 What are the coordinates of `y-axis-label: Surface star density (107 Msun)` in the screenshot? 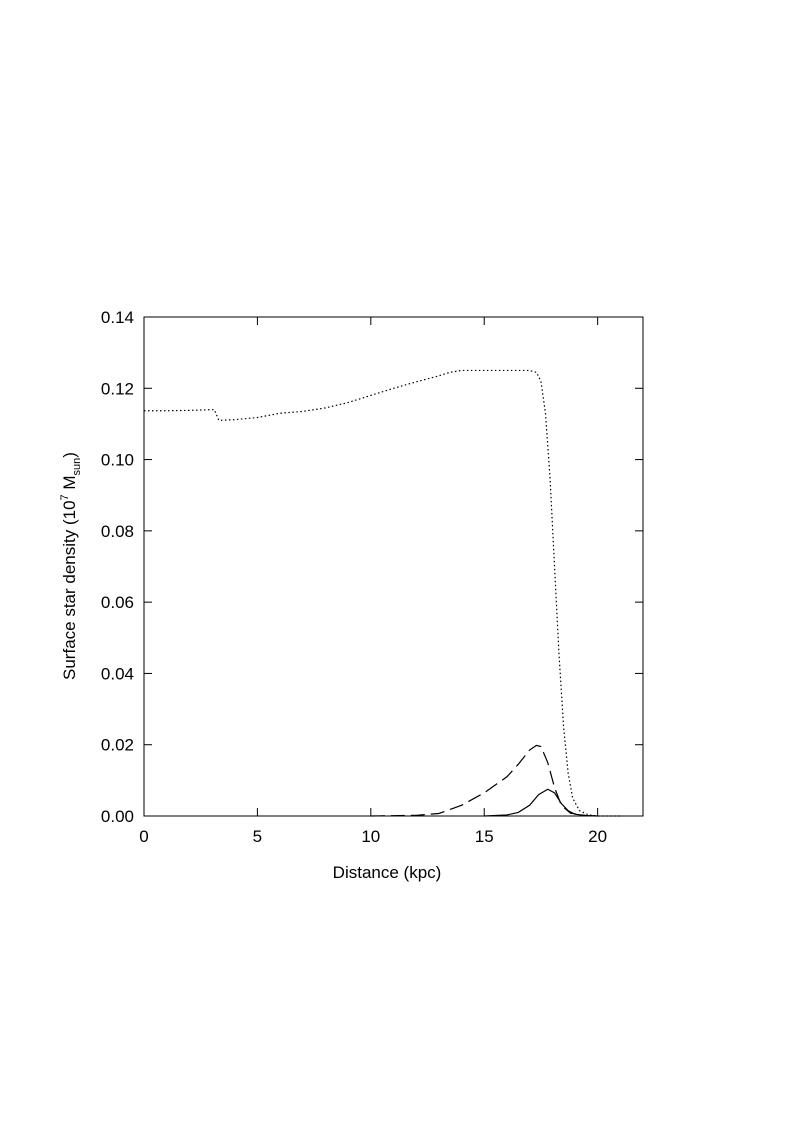 It's located at (71, 566).